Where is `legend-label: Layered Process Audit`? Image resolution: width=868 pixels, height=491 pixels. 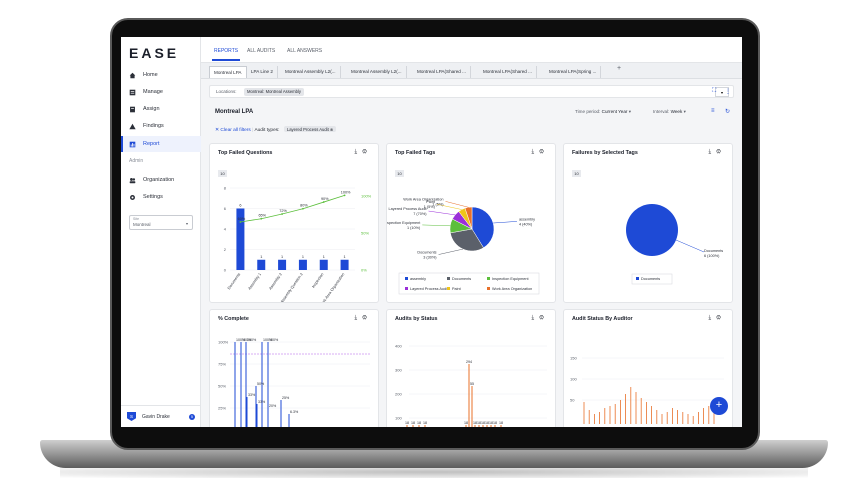 legend-label: Layered Process Audit is located at coordinates (429, 289).